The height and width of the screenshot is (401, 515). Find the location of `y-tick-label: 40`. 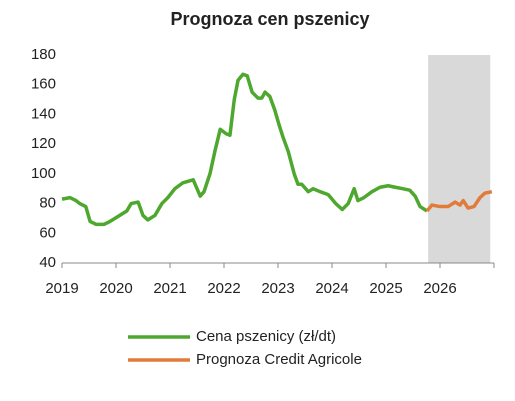

y-tick-label: 40 is located at coordinates (47, 262).